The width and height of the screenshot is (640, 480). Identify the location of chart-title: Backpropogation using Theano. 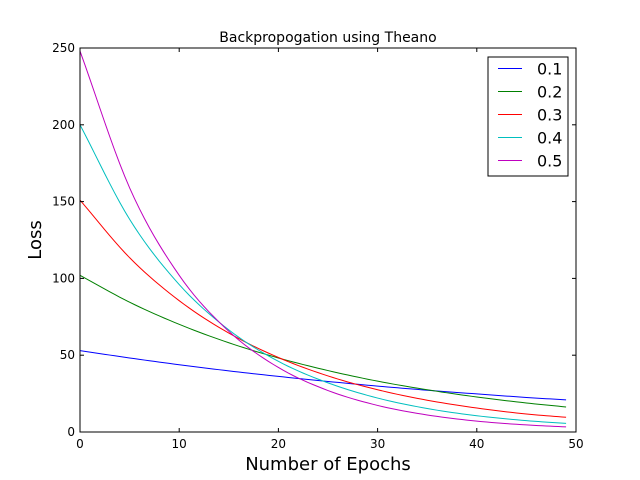
(327, 38).